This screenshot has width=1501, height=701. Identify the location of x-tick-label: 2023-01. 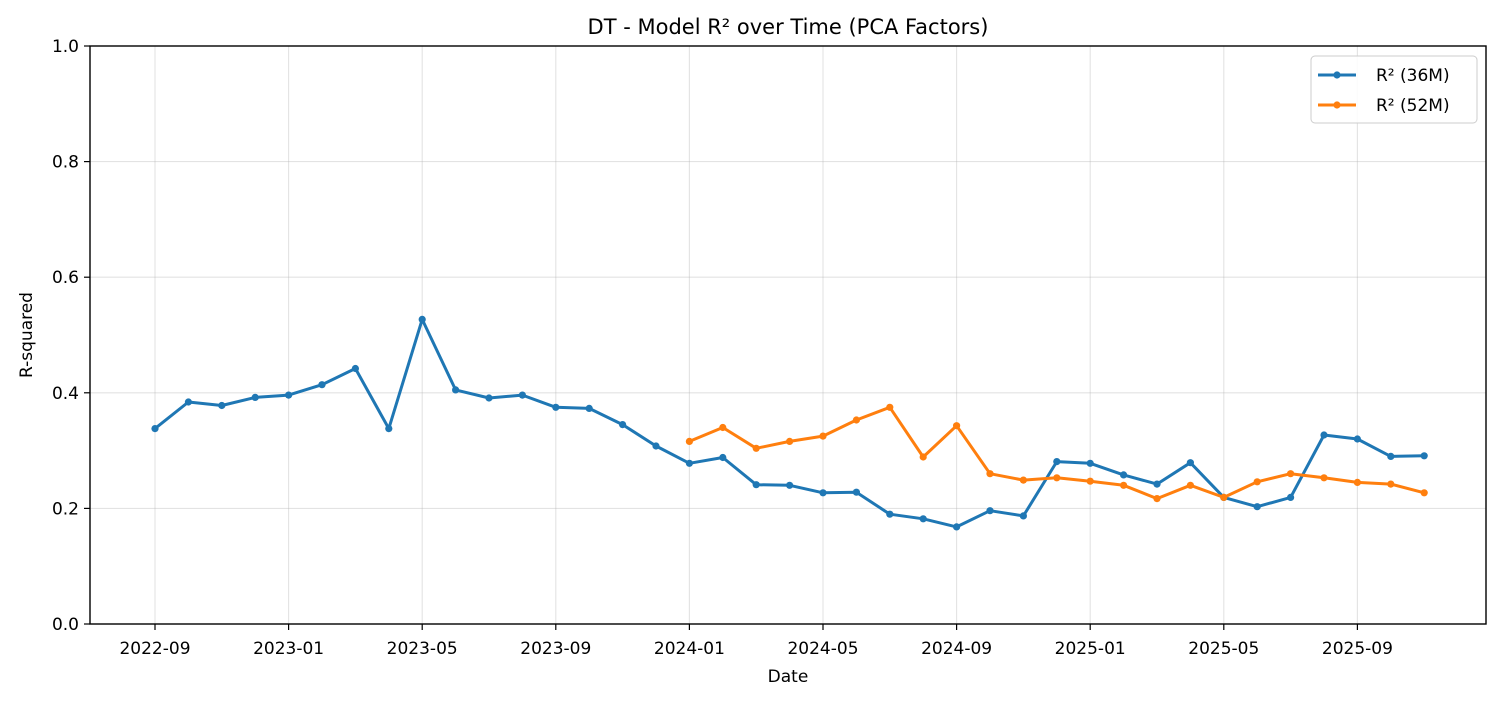
(288, 649).